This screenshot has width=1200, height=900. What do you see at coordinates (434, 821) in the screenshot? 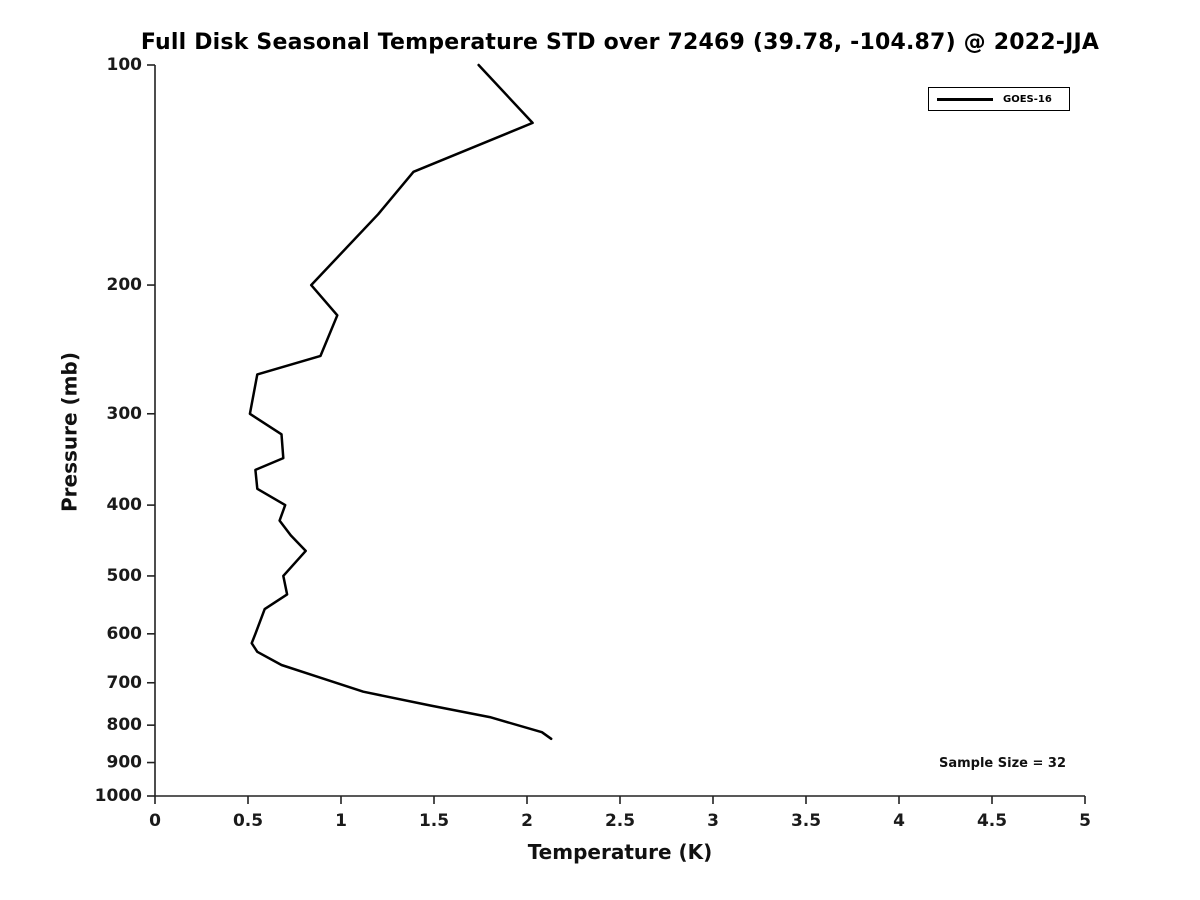
I see `x-tick-label: 1.5` at bounding box center [434, 821].